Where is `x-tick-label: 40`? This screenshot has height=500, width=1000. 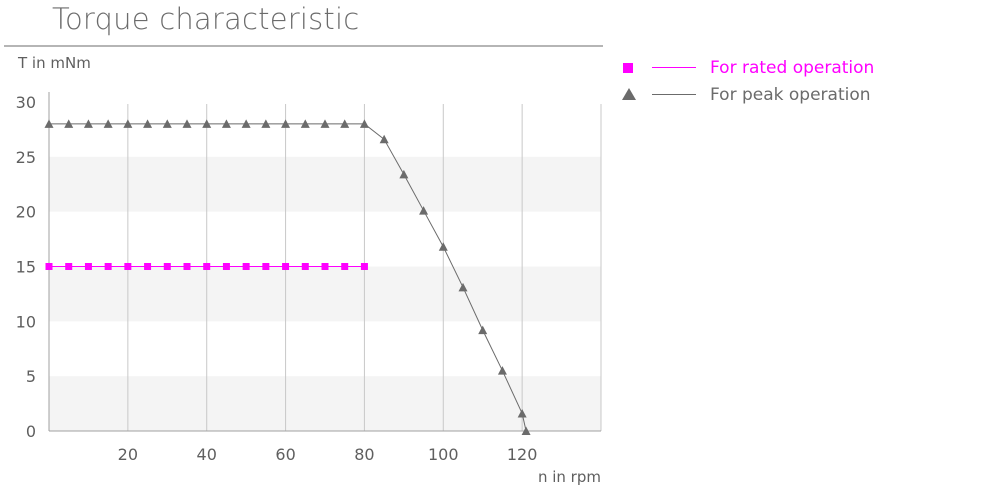 x-tick-label: 40 is located at coordinates (207, 454).